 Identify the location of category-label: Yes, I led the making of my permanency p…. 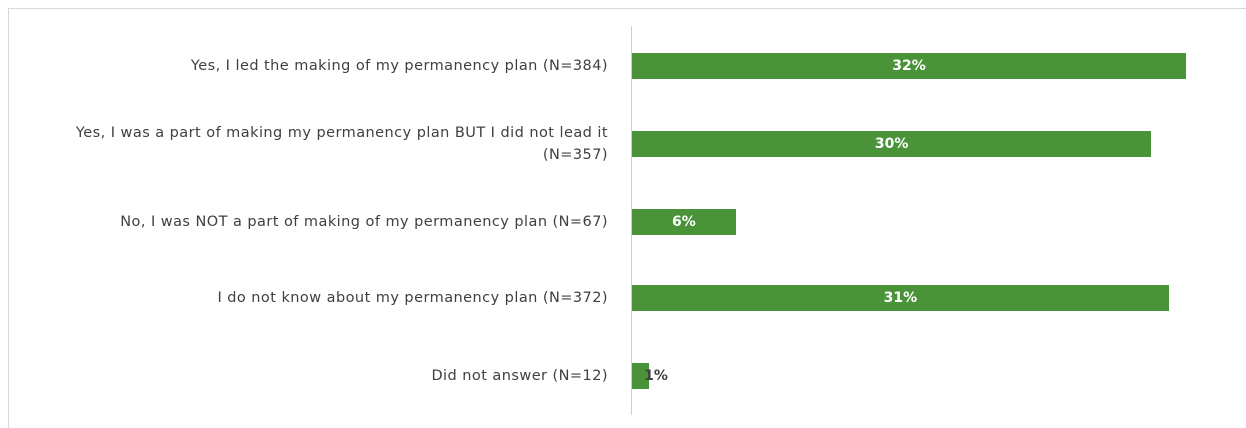
(399, 66).